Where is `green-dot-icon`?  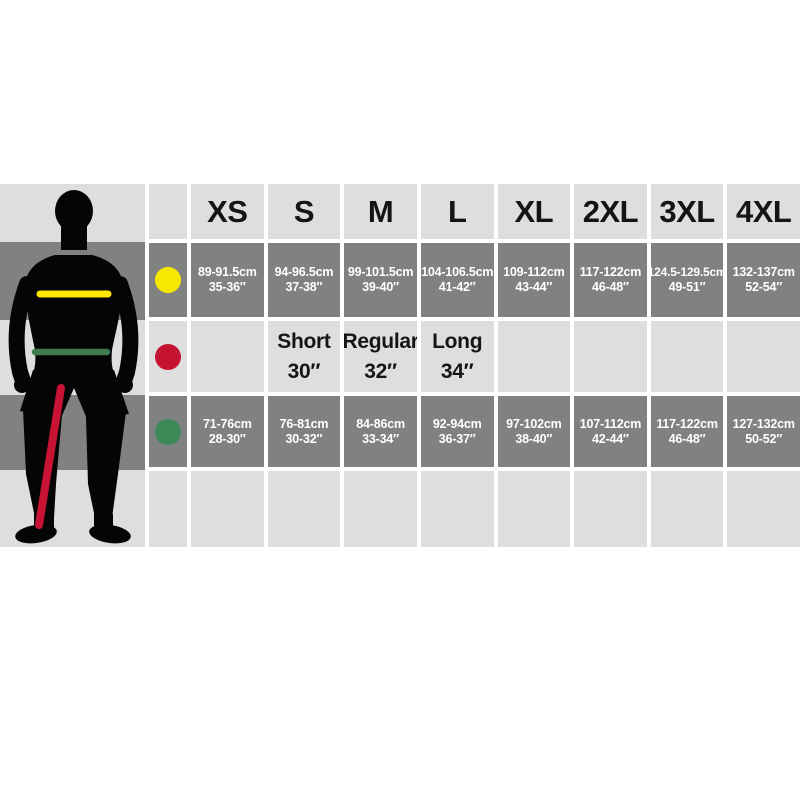 green-dot-icon is located at coordinates (168, 431).